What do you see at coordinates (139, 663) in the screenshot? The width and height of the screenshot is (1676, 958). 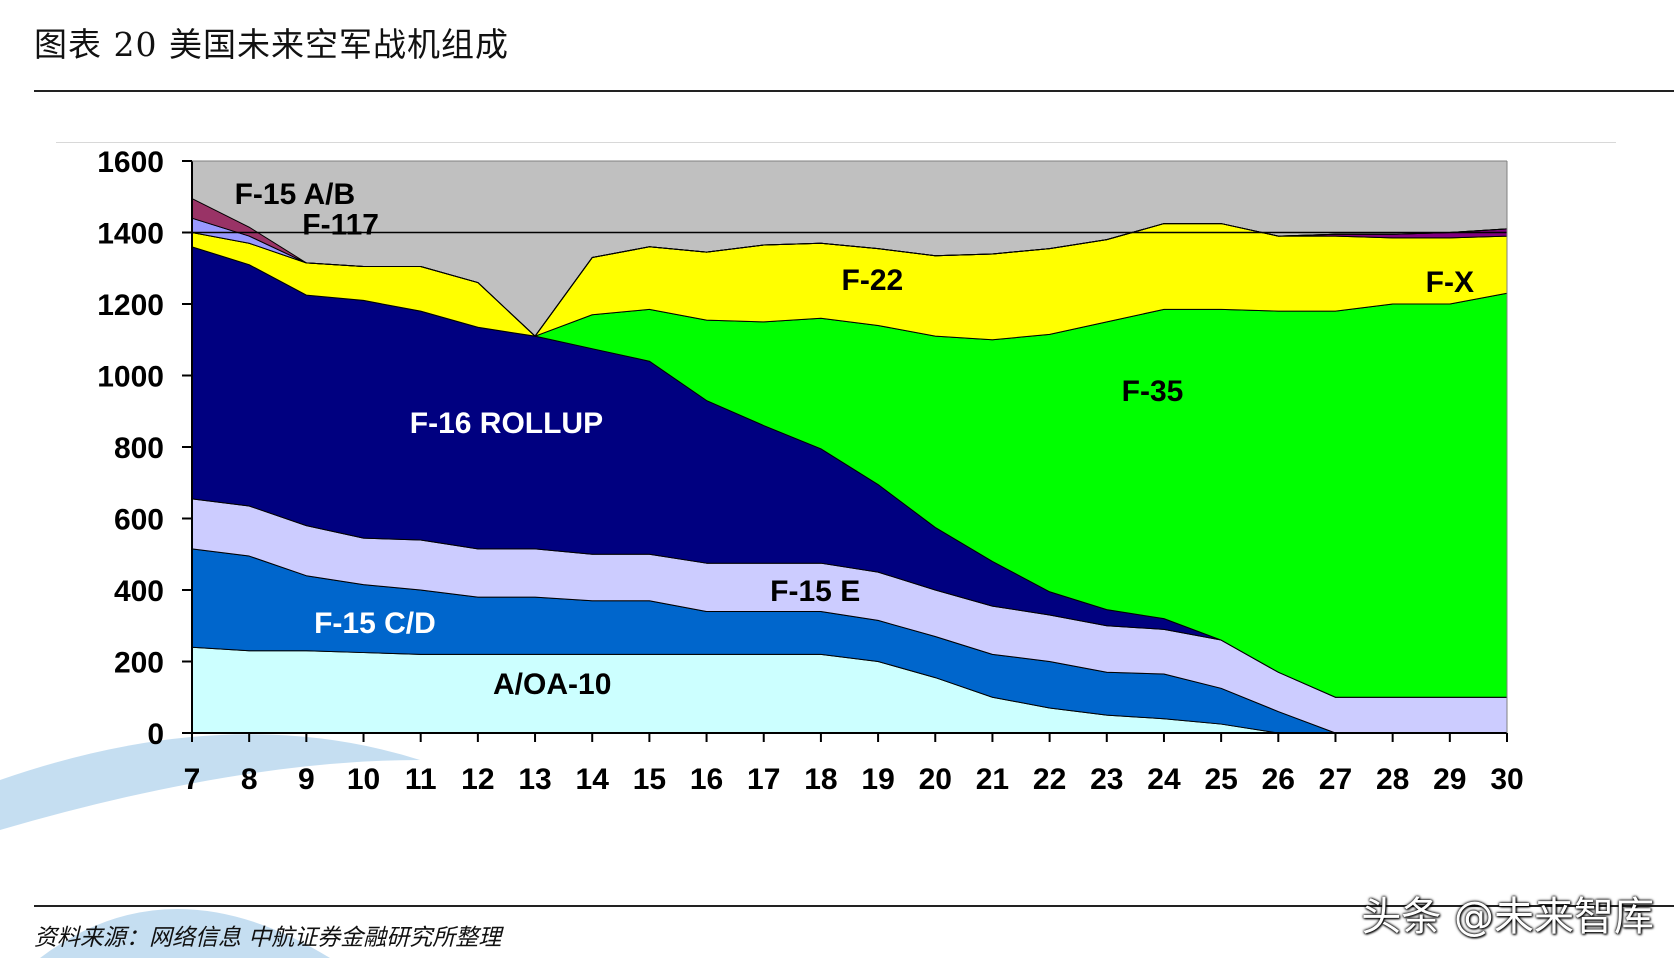 I see `y-tick-label: 200` at bounding box center [139, 663].